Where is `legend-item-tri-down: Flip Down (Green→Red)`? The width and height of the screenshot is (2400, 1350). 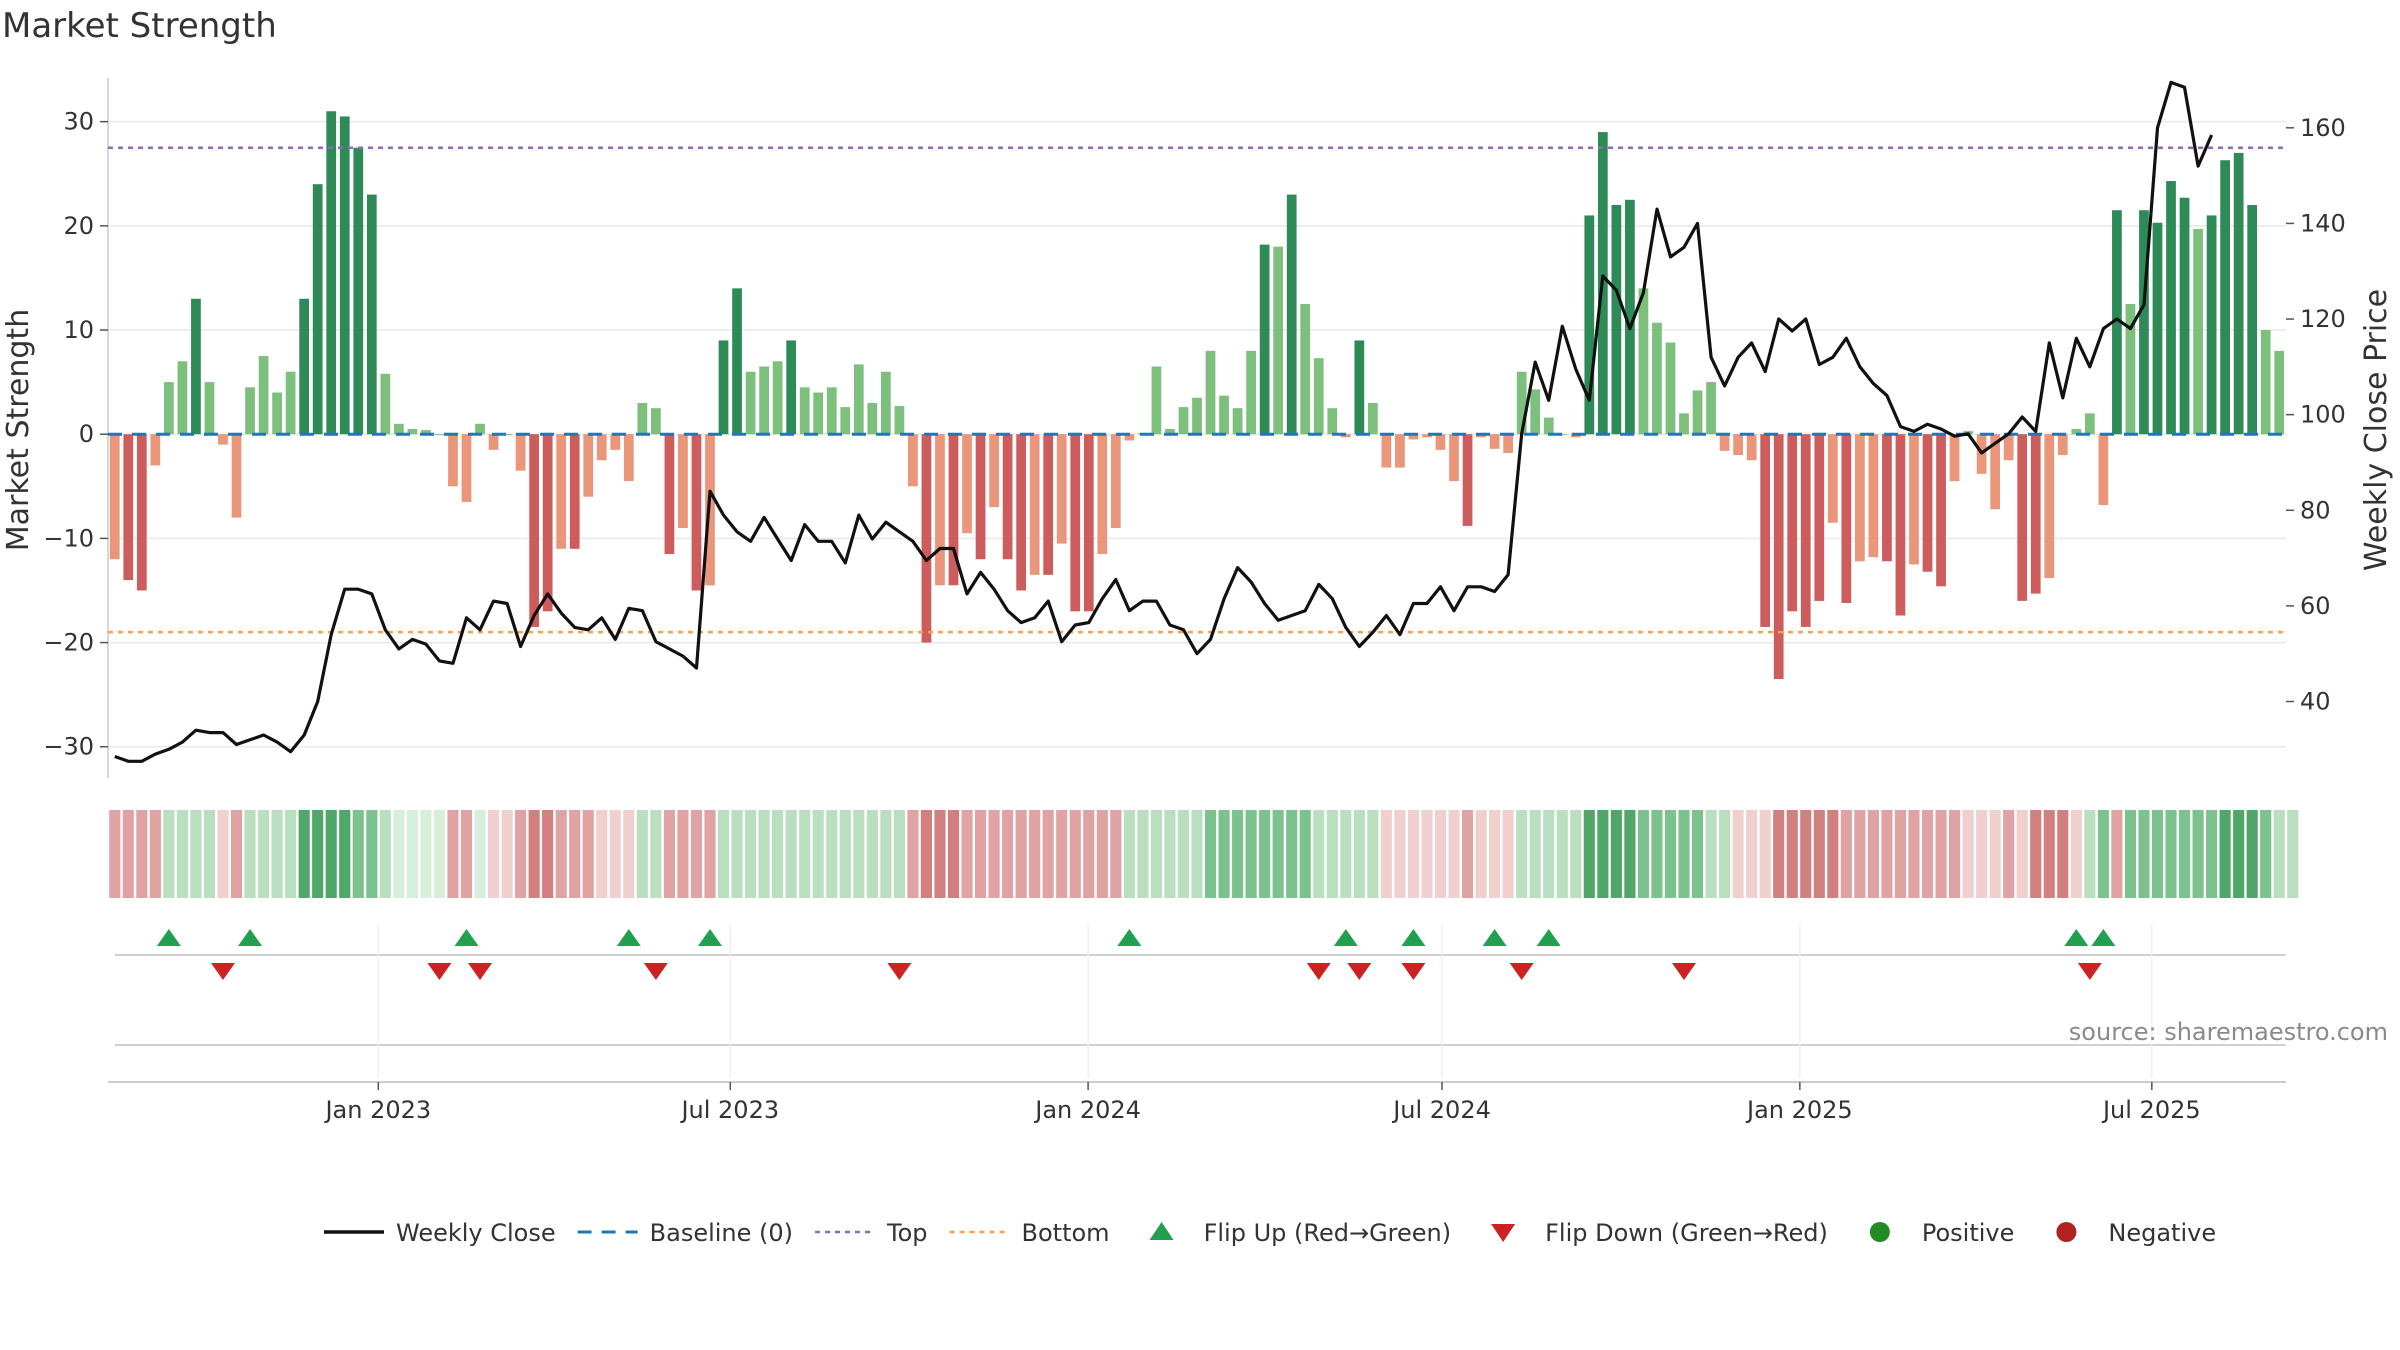 legend-item-tri-down: Flip Down (Green→Red) is located at coordinates (1659, 1233).